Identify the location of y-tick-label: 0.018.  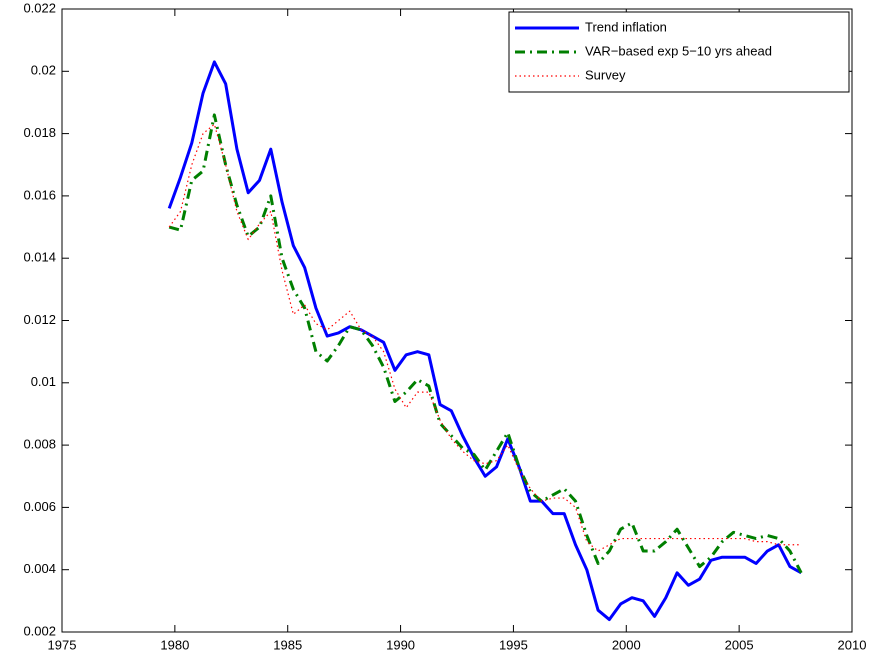
(39, 132).